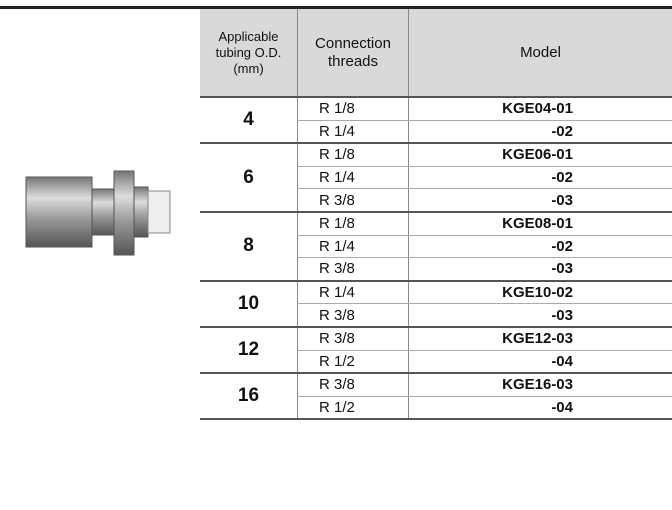  What do you see at coordinates (249, 304) in the screenshot?
I see `od-cell: 10` at bounding box center [249, 304].